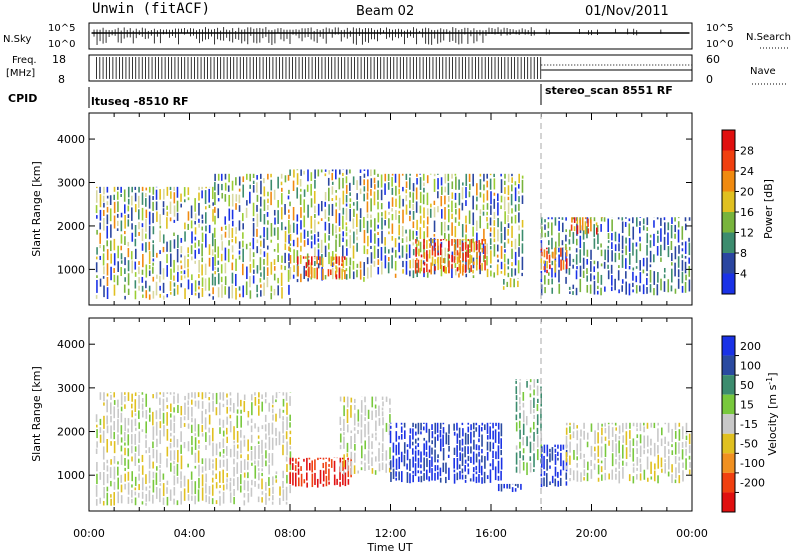  I want to click on power-colorbar-tick-label: 20, so click(747, 192).